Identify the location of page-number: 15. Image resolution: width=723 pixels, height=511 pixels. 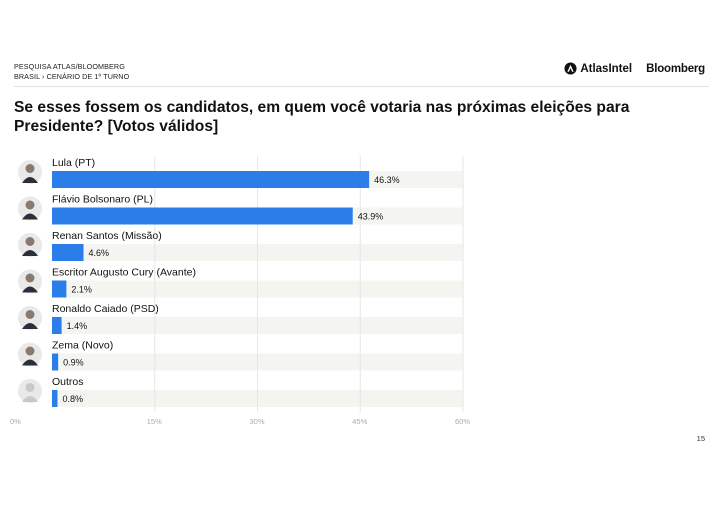
(700, 438).